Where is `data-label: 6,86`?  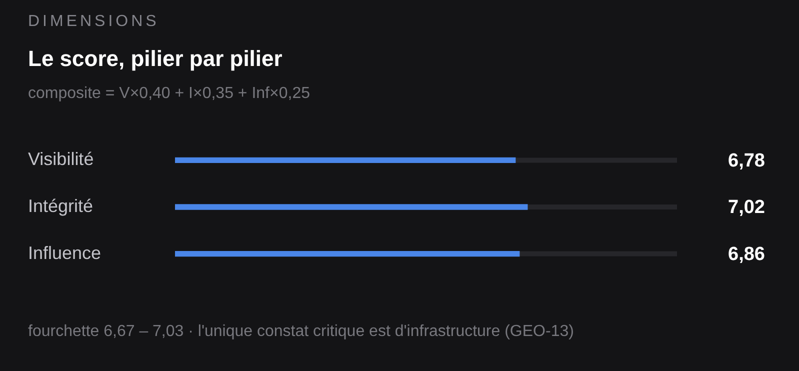 data-label: 6,86 is located at coordinates (746, 255).